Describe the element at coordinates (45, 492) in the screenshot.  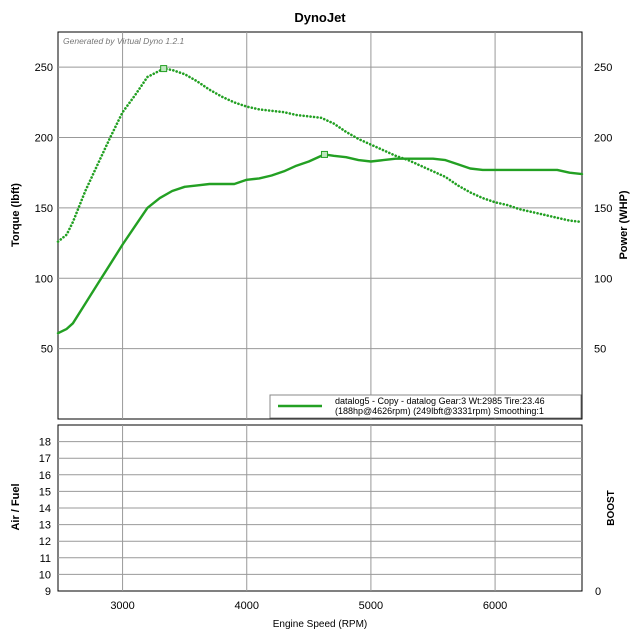
I see `y-tick-left-bottom: 15` at that location.